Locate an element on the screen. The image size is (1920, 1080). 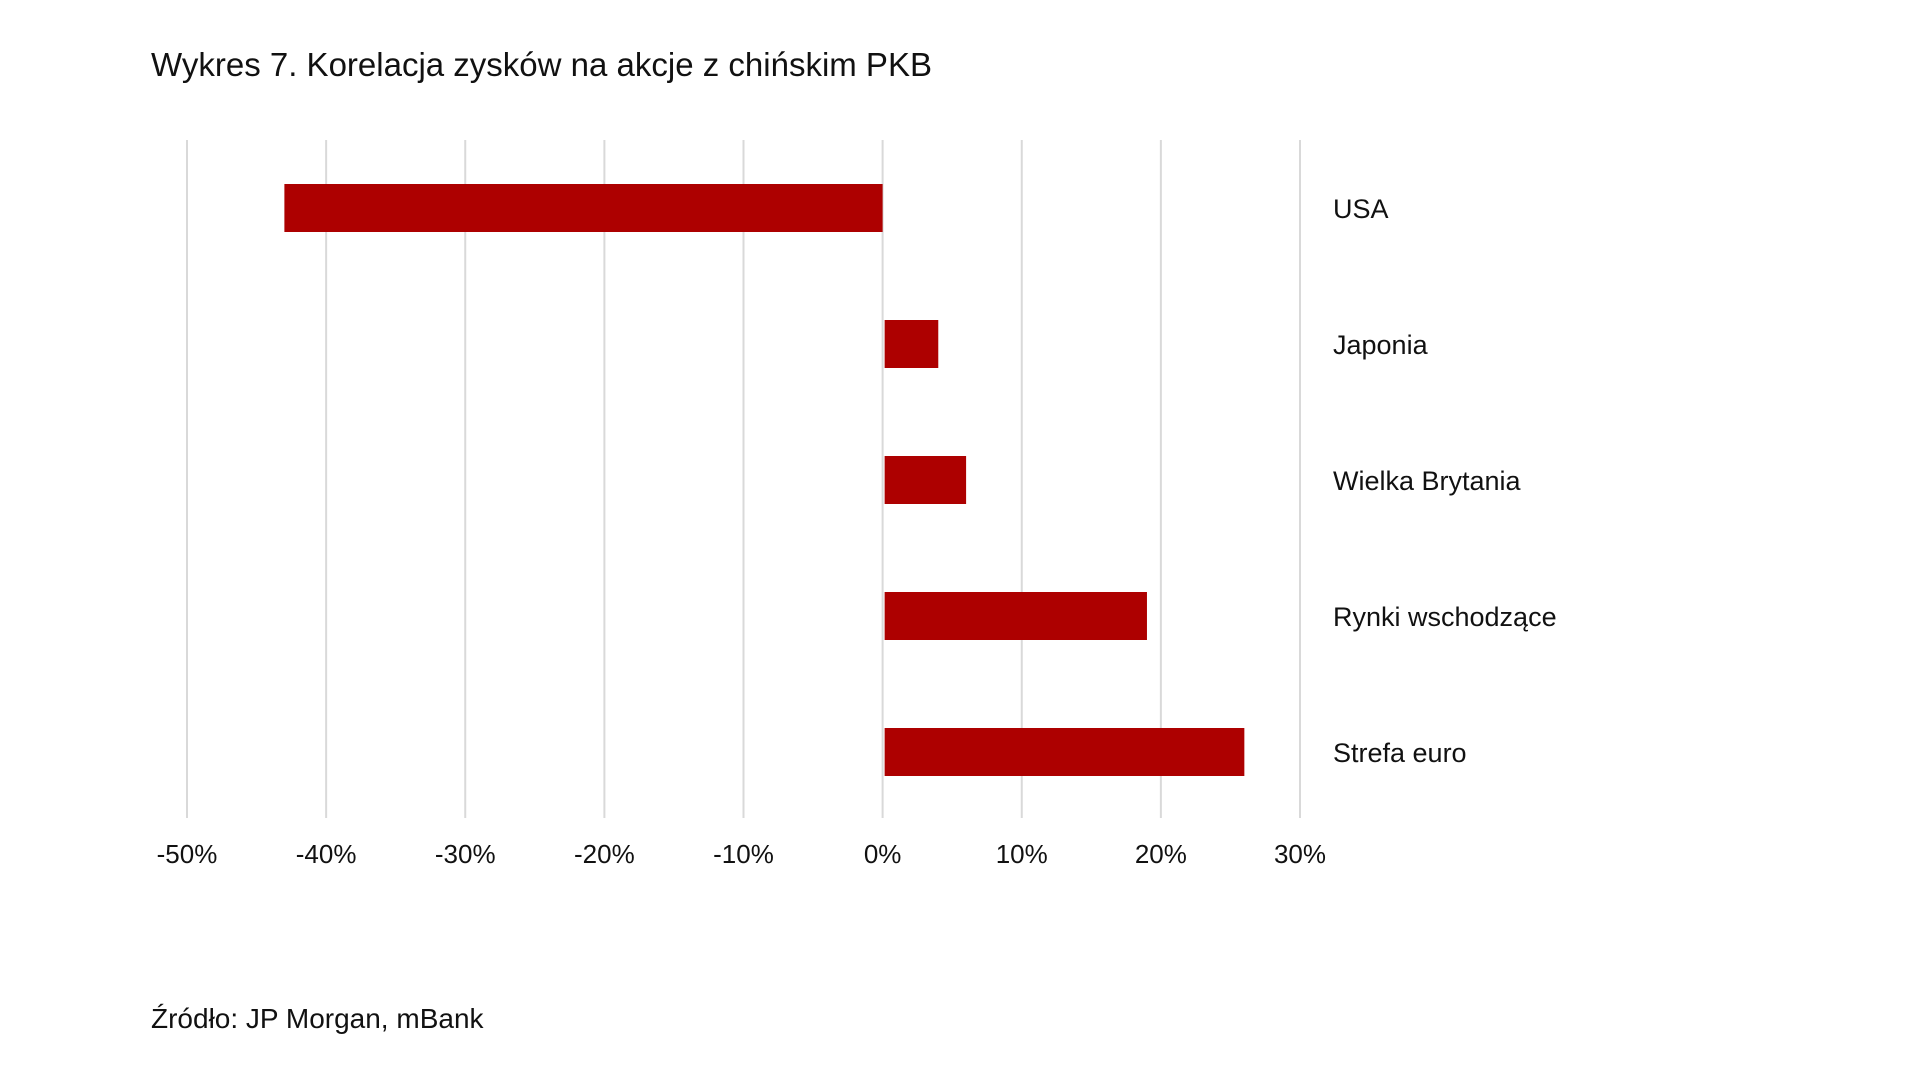
bar-usa is located at coordinates (583, 208).